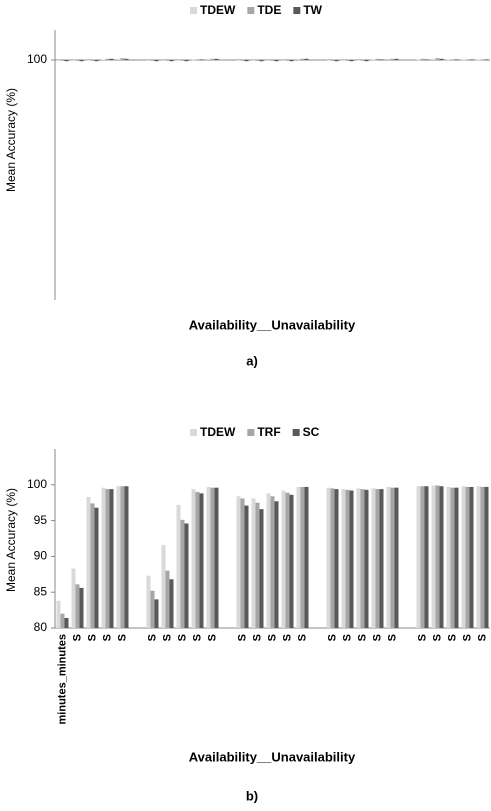 The height and width of the screenshot is (811, 491). I want to click on panel-label: a), so click(252, 360).